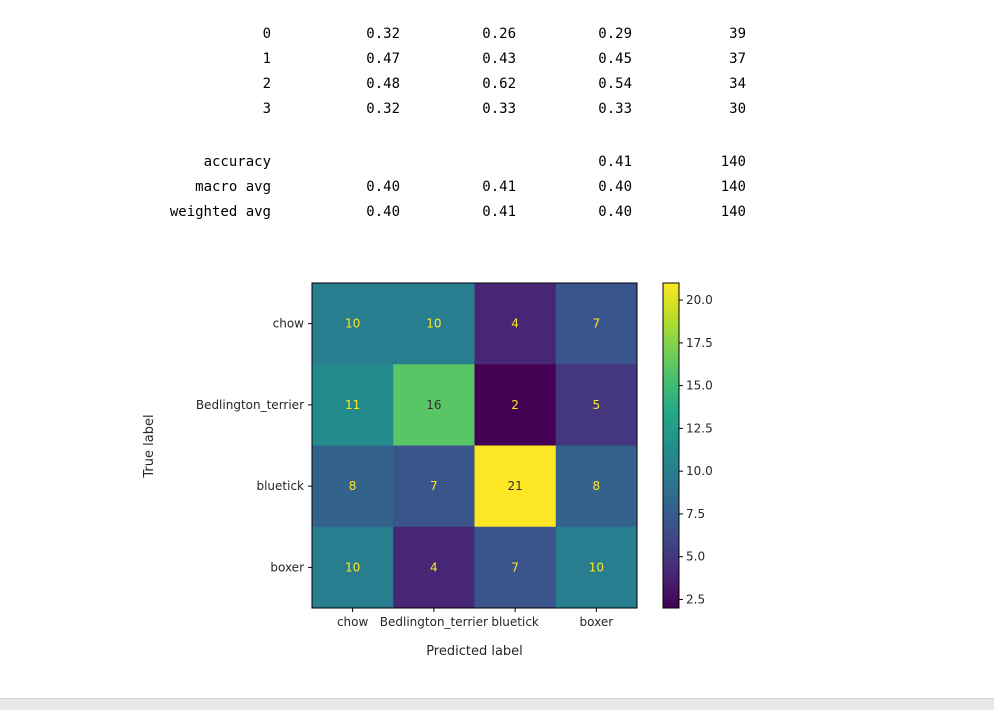 This screenshot has width=994, height=710. I want to click on precision-value: 0.48, so click(383, 84).